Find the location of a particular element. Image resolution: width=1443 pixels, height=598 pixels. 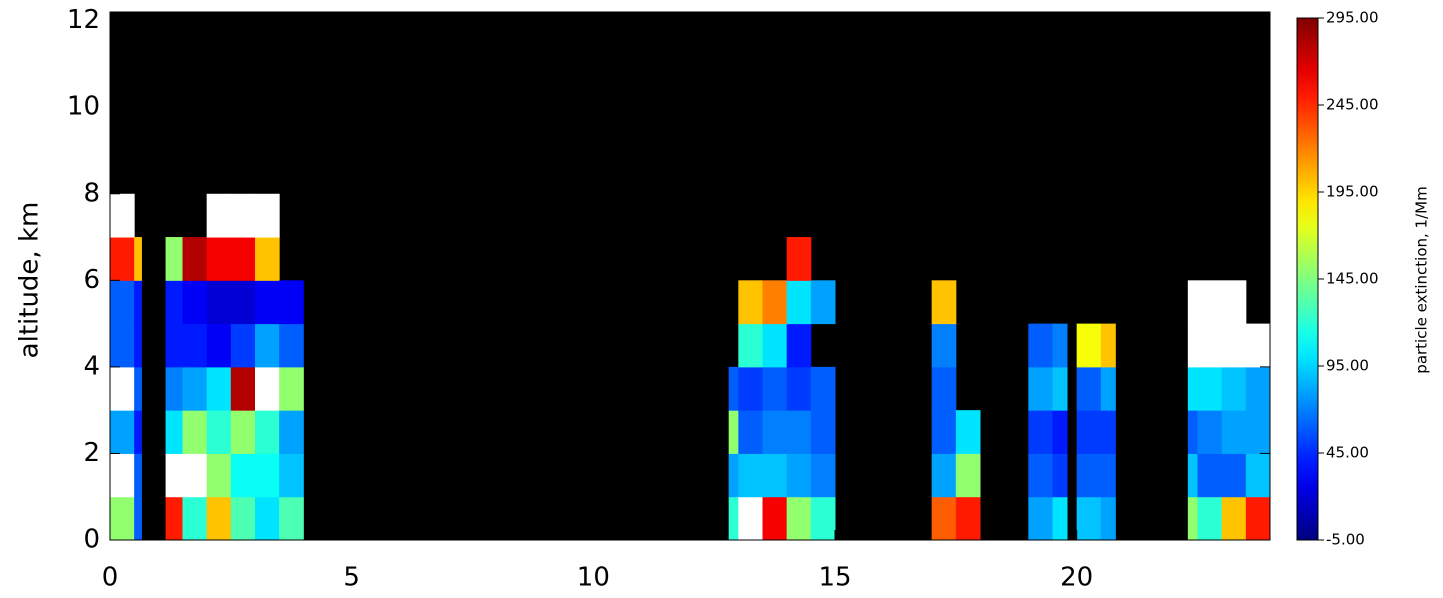

x-tick-label: 0 is located at coordinates (110, 578).